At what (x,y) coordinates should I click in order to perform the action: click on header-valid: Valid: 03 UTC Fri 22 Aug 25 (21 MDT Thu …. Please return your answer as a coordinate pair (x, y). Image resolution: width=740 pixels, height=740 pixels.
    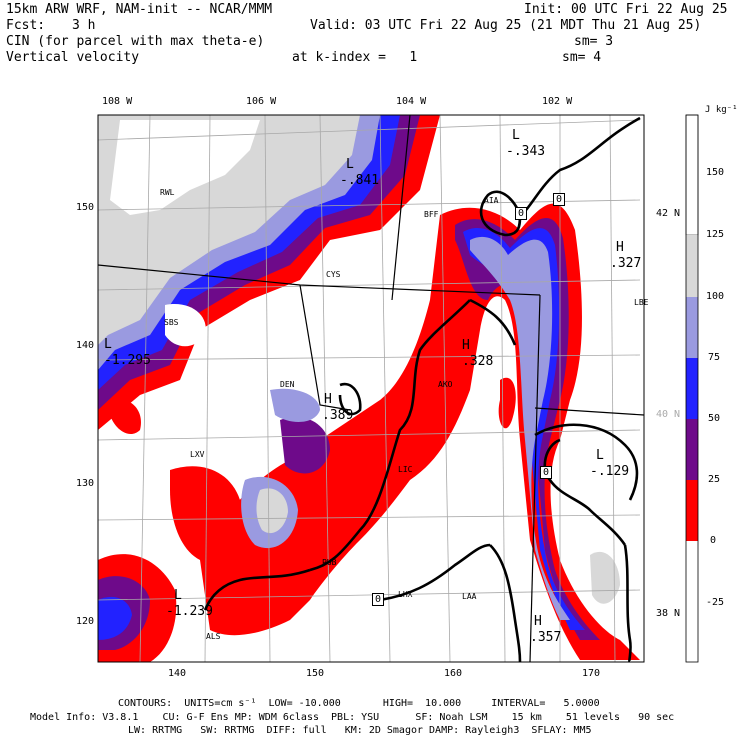
    Looking at the image, I should click on (506, 25).